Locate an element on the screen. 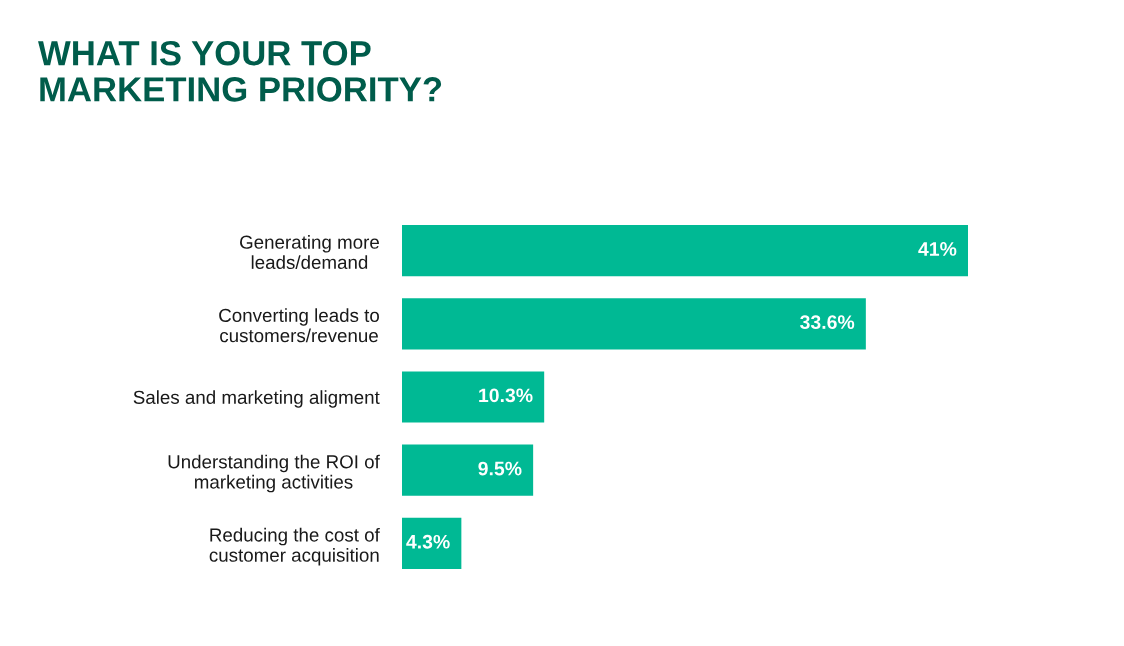 Image resolution: width=1124 pixels, height=646 pixels. chart-title: WHAT IS YOUR TOP MARKETING PRIORITY? is located at coordinates (240, 71).